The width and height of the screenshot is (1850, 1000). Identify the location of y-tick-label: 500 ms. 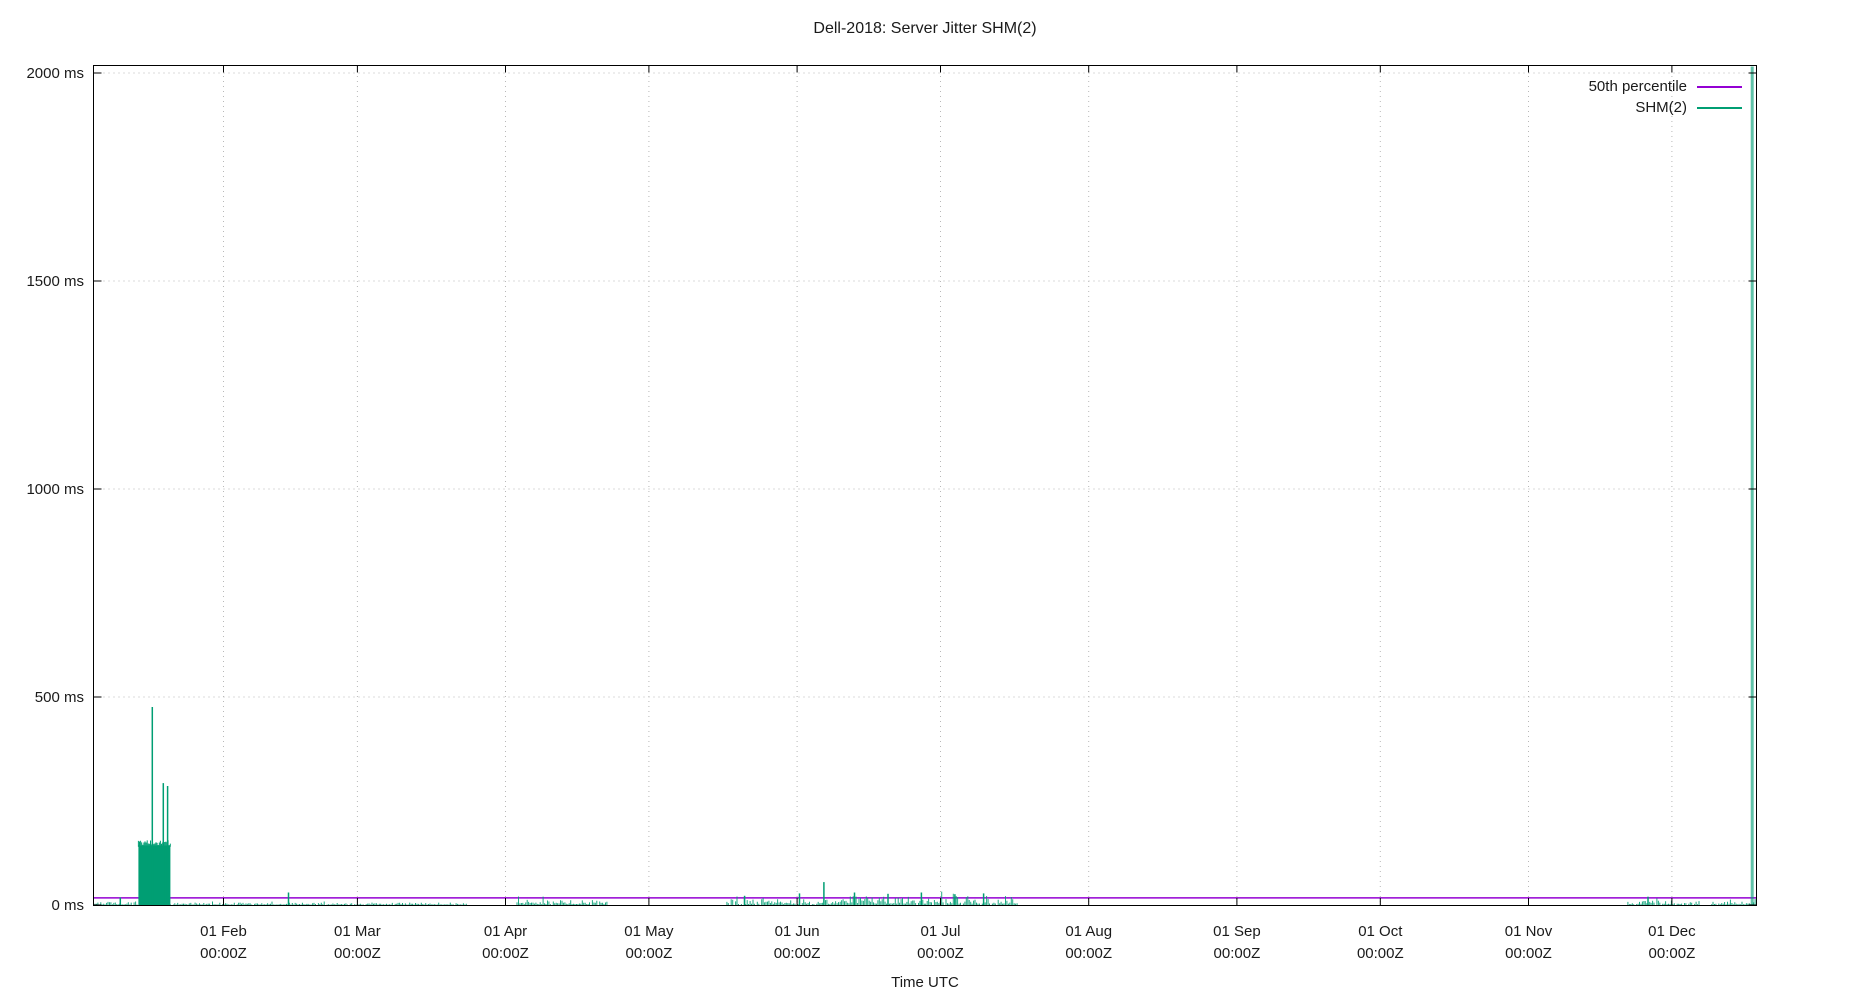
(59, 697).